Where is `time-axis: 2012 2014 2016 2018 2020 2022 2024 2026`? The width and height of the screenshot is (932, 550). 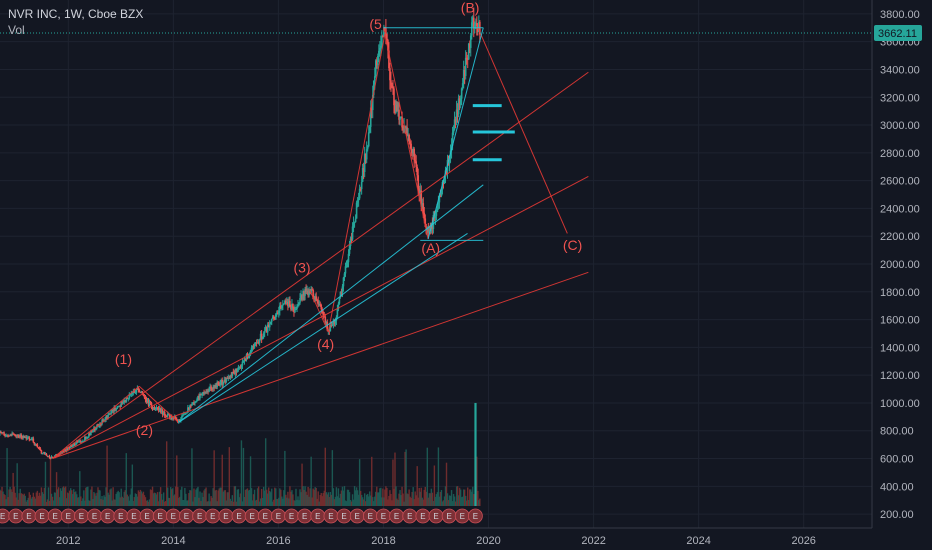
time-axis: 2012 2014 2016 2018 2020 2022 2024 2026 is located at coordinates (466, 538).